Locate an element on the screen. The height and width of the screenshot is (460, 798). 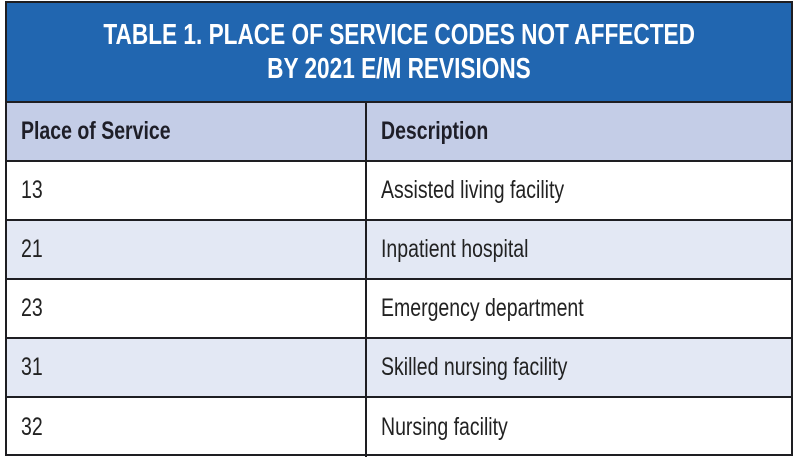
cell-code: 21 is located at coordinates (187, 249).